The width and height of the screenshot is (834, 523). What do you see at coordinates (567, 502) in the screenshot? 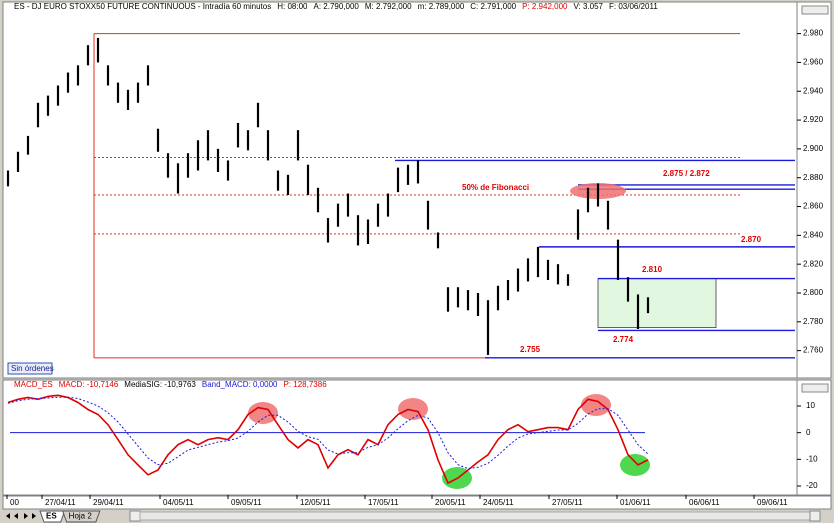
I see `x-tick-label: 27/05/11` at bounding box center [567, 502].